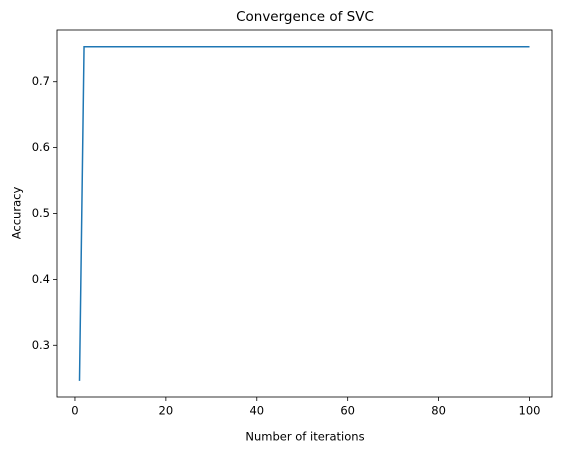  What do you see at coordinates (41, 213) in the screenshot?
I see `y-tick-label: 0.5` at bounding box center [41, 213].